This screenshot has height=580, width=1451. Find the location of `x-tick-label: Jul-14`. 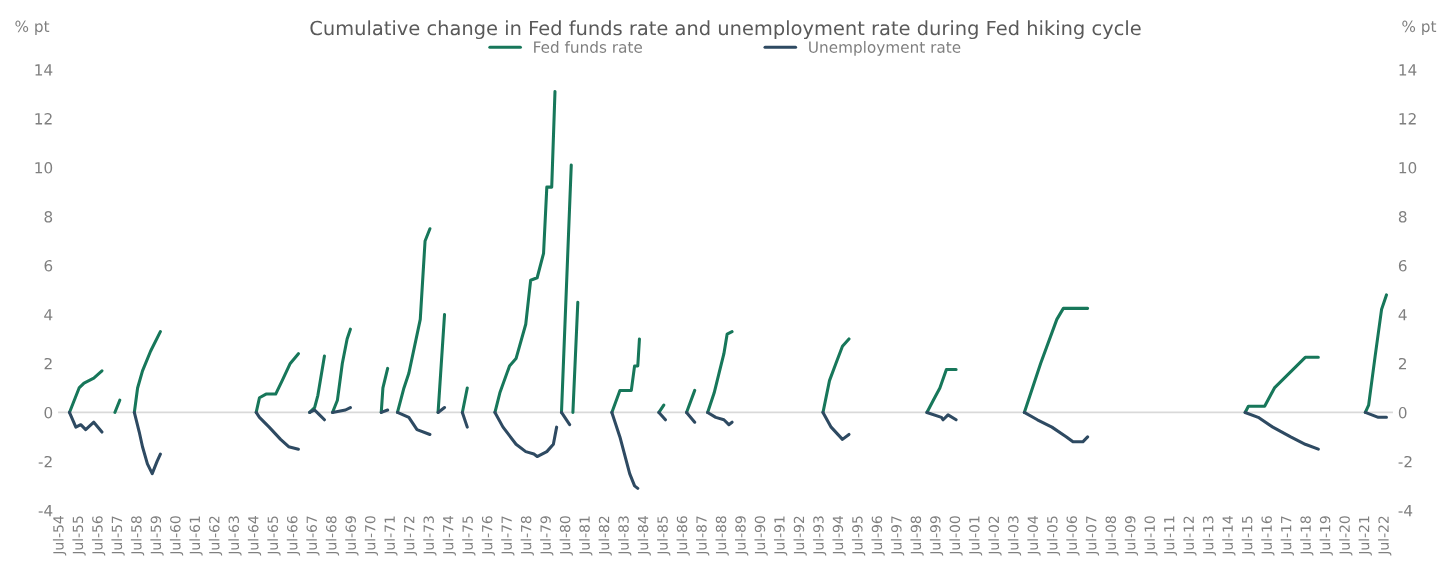

x-tick-label: Jul-14 is located at coordinates (1229, 536).